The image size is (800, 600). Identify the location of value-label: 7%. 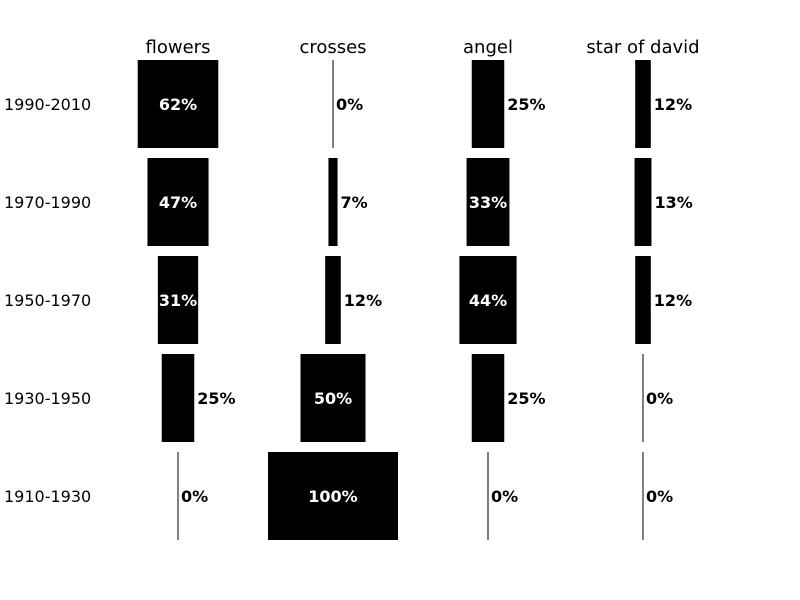
(354, 202).